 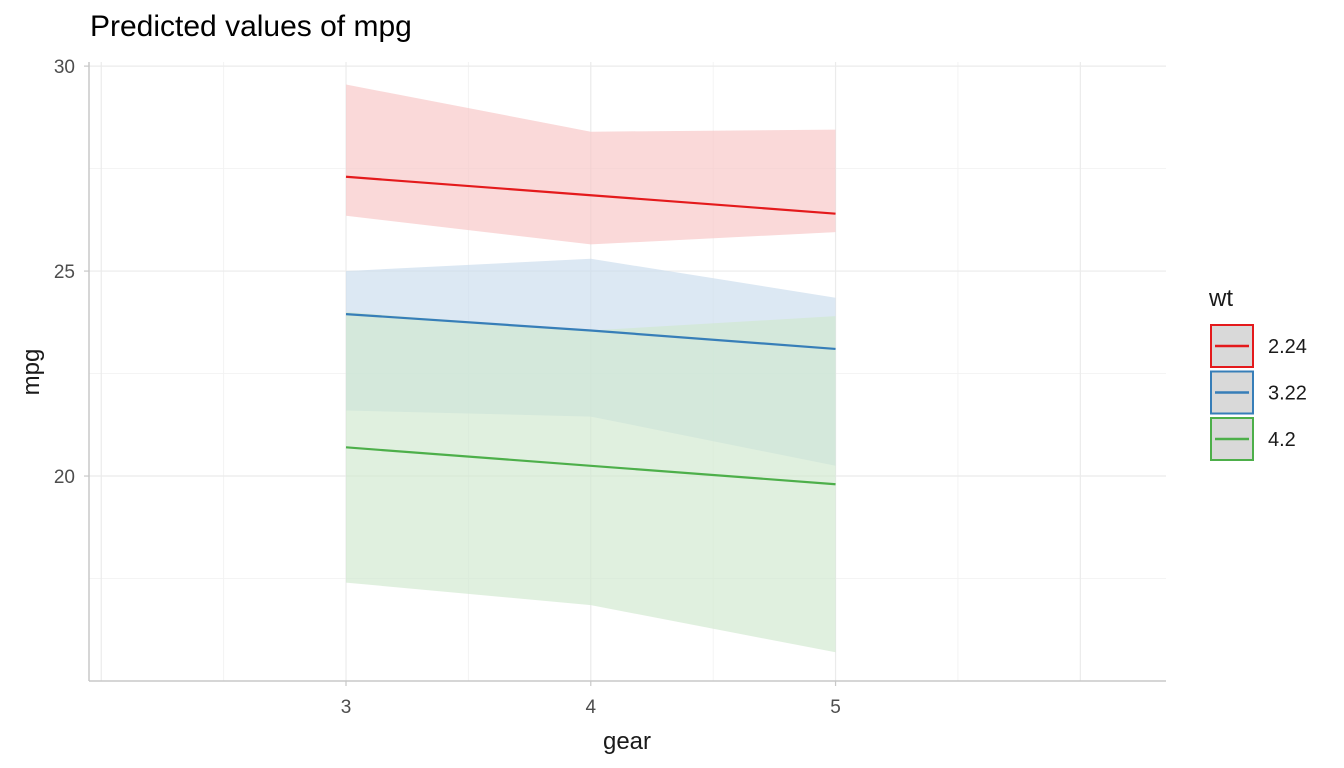 What do you see at coordinates (1287, 347) in the screenshot?
I see `legend-label: 2.24` at bounding box center [1287, 347].